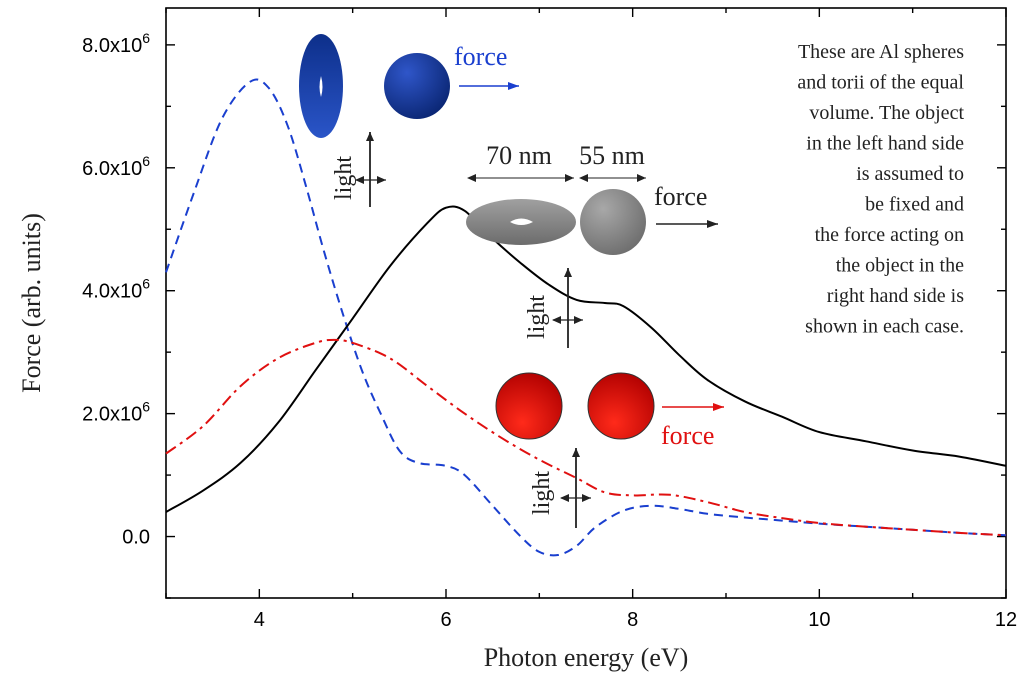 The width and height of the screenshot is (1022, 675). What do you see at coordinates (621, 406) in the screenshot?
I see `red-sphere-right` at bounding box center [621, 406].